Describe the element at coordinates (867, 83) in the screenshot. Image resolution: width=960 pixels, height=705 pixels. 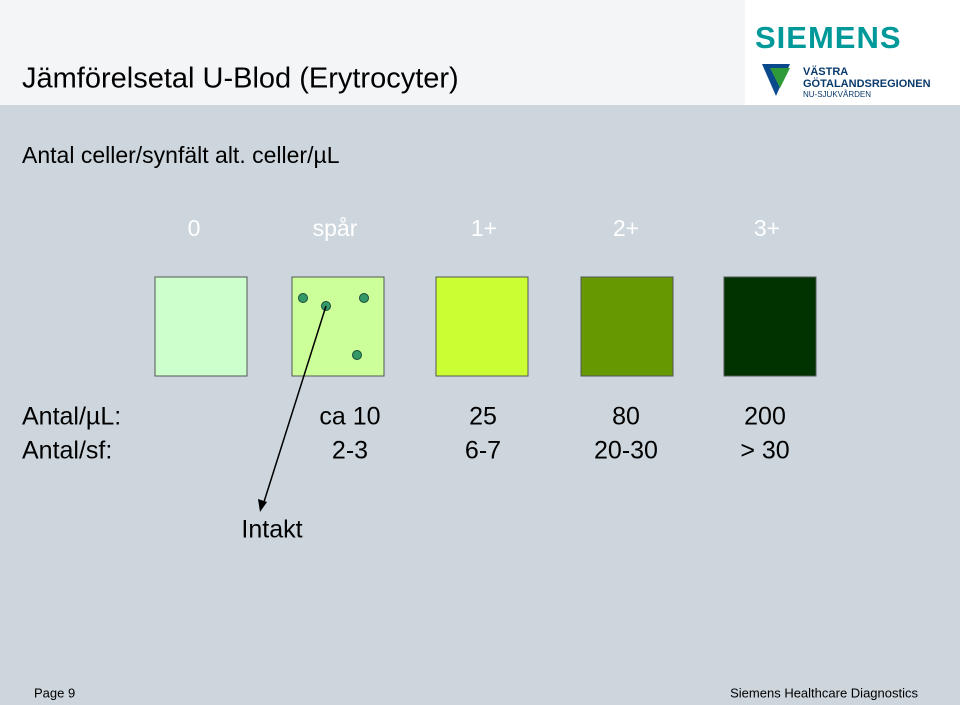
I see `logo-line: GÖTALANDSREGIONEN` at that location.